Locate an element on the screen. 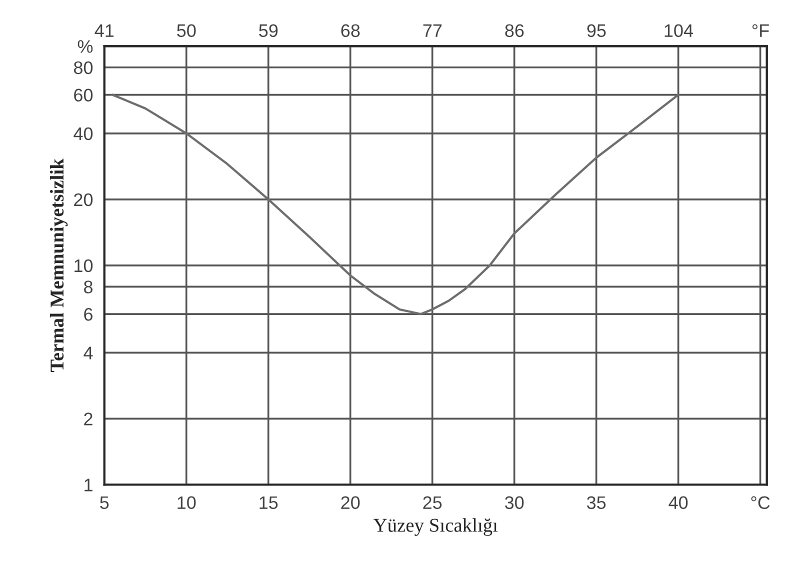 The width and height of the screenshot is (803, 577). x2-tick-label: 86 is located at coordinates (514, 31).